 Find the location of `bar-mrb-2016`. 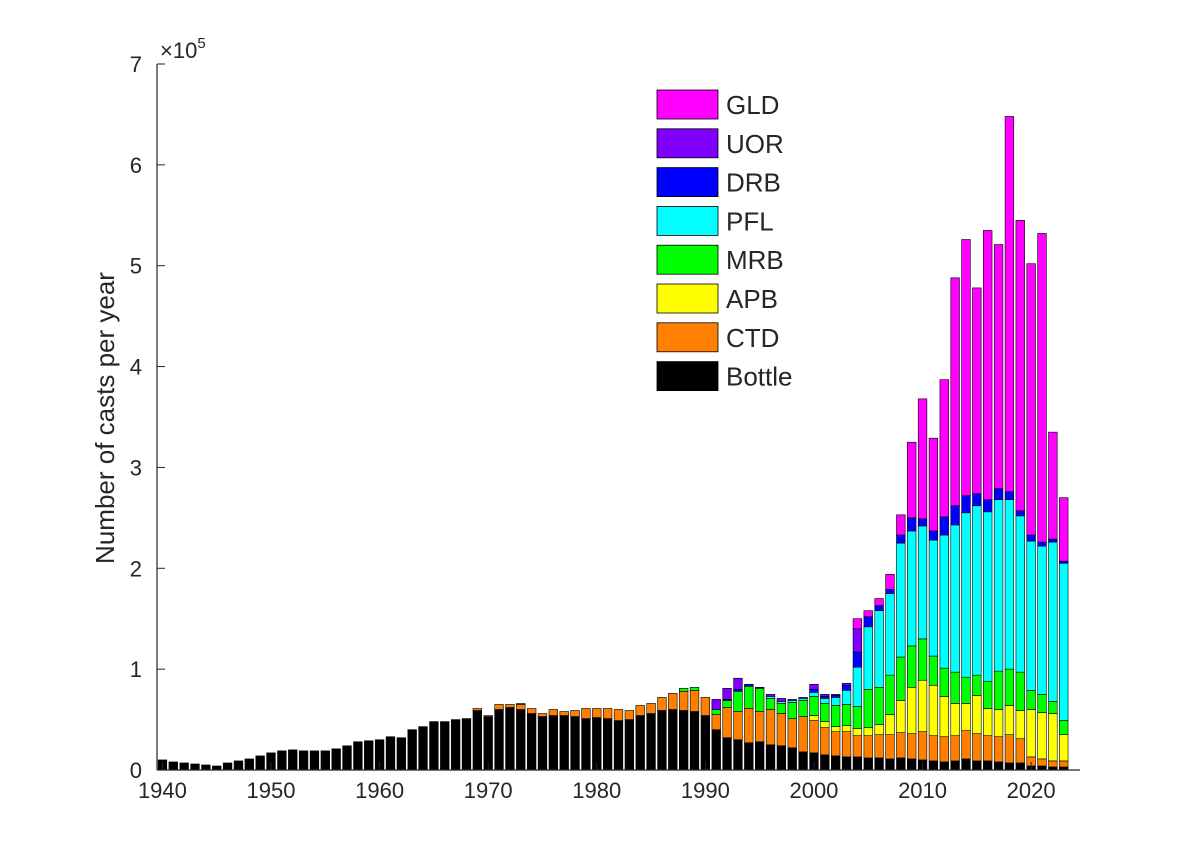

bar-mrb-2016 is located at coordinates (988, 694).